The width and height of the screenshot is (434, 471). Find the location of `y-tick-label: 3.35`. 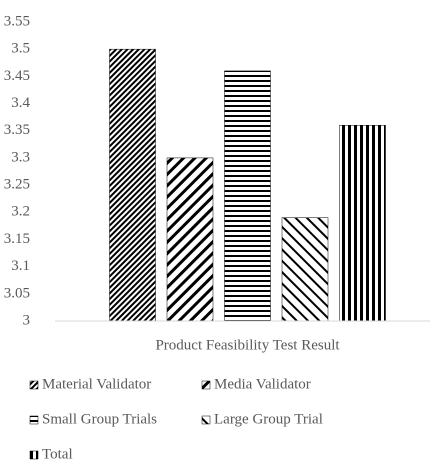

y-tick-label: 3.35 is located at coordinates (17, 130).